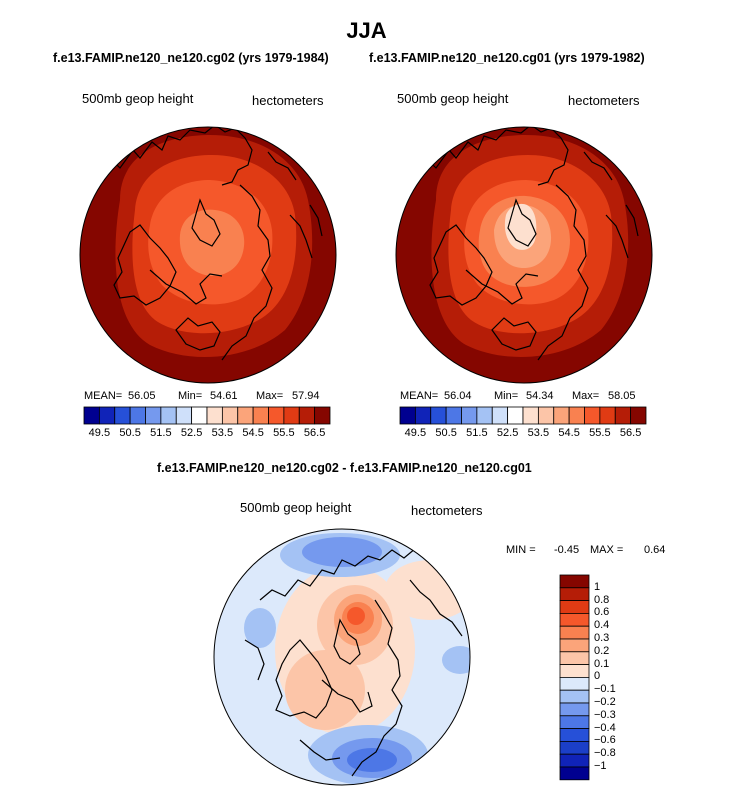 The image size is (733, 788). I want to click on left-mean-label: MEAN=, so click(103, 396).